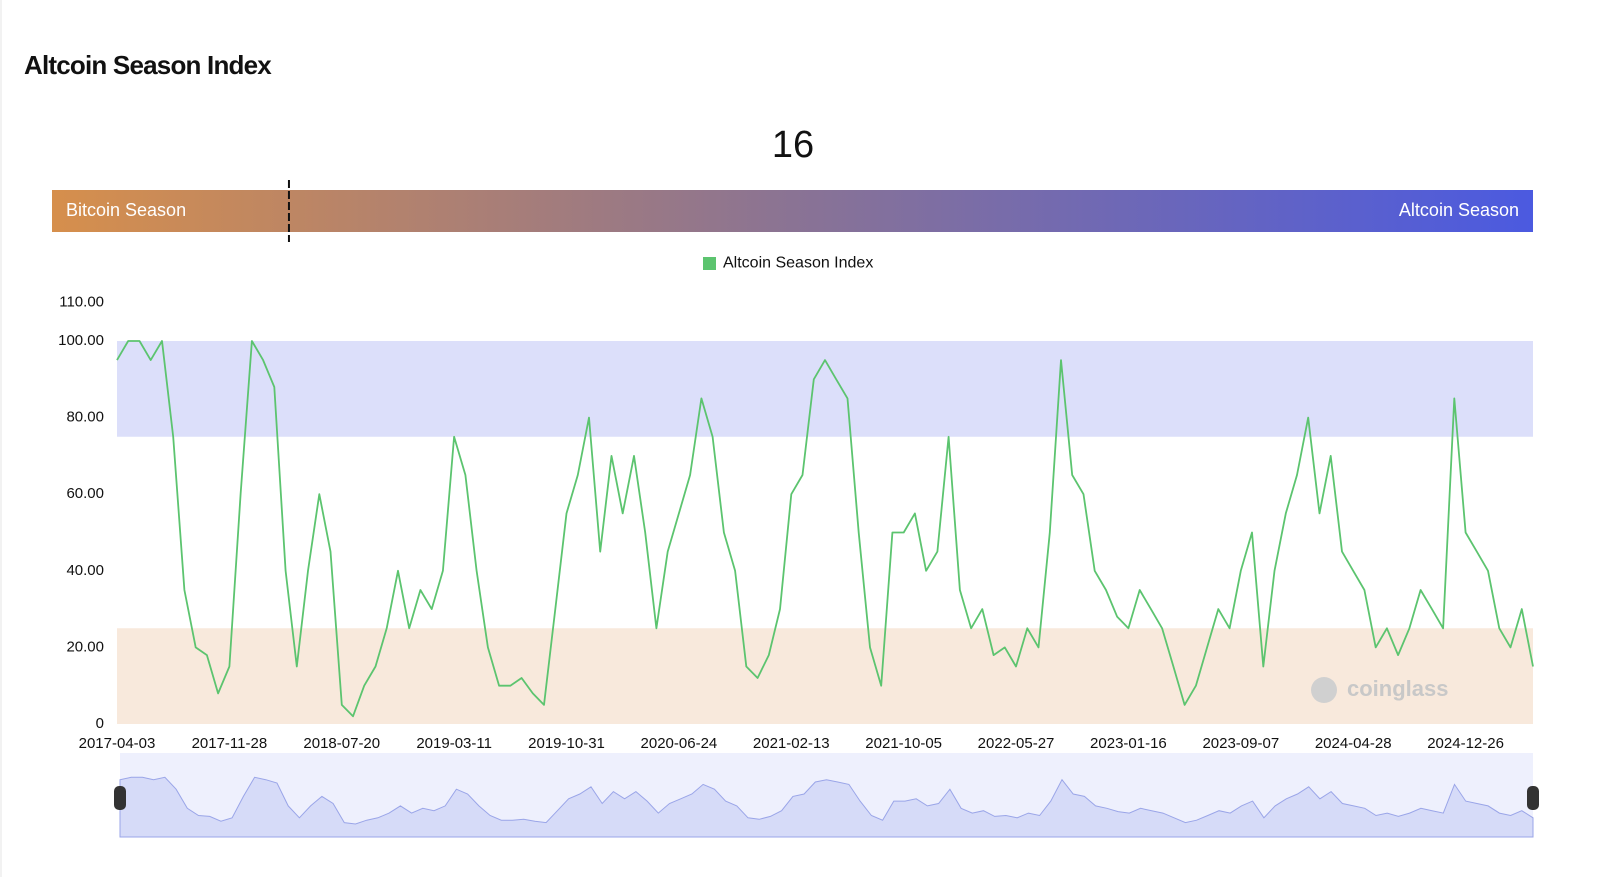  Describe the element at coordinates (1397, 688) in the screenshot. I see `watermark: coinglass` at that location.